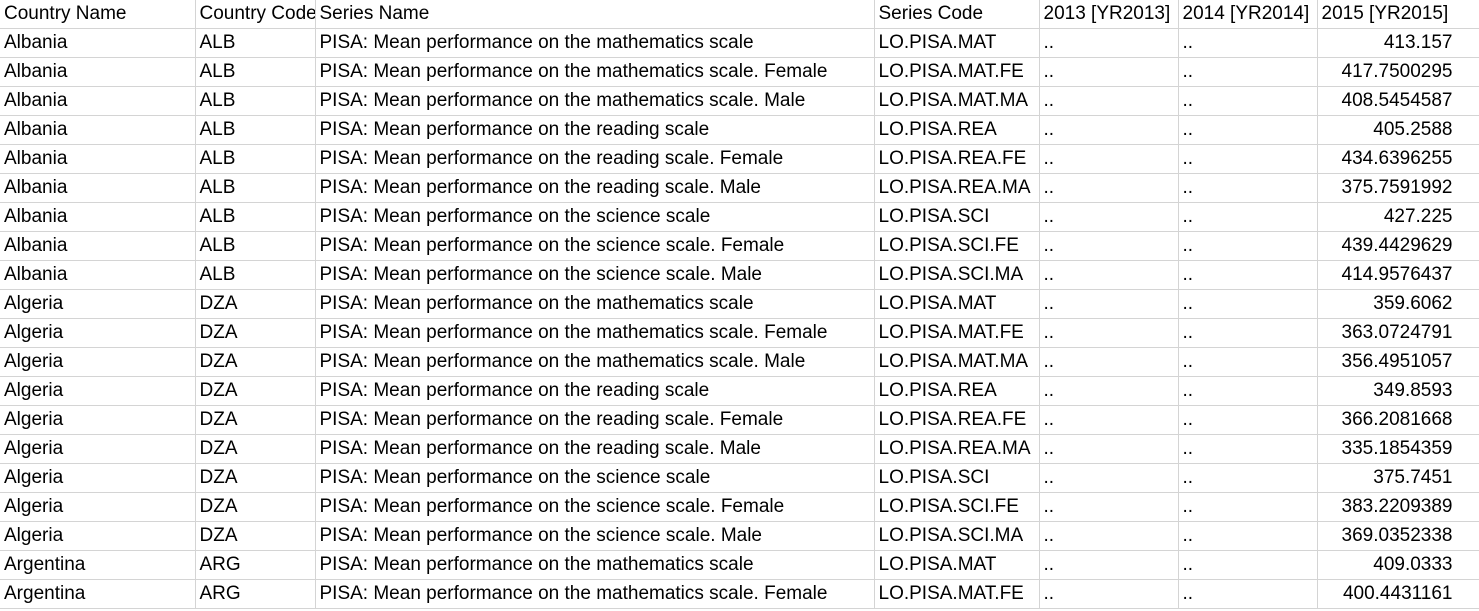 Image resolution: width=1479 pixels, height=611 pixels. What do you see at coordinates (1398, 507) in the screenshot?
I see `cell-2015: 383.2209389` at bounding box center [1398, 507].